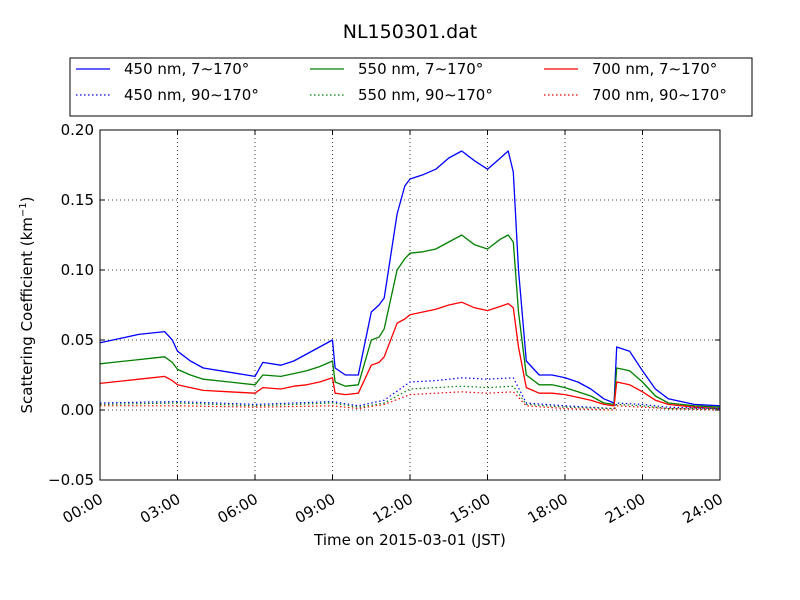 The height and width of the screenshot is (600, 800). I want to click on y-axis-label-main: Scattering Coefficient (km, so click(27, 315).